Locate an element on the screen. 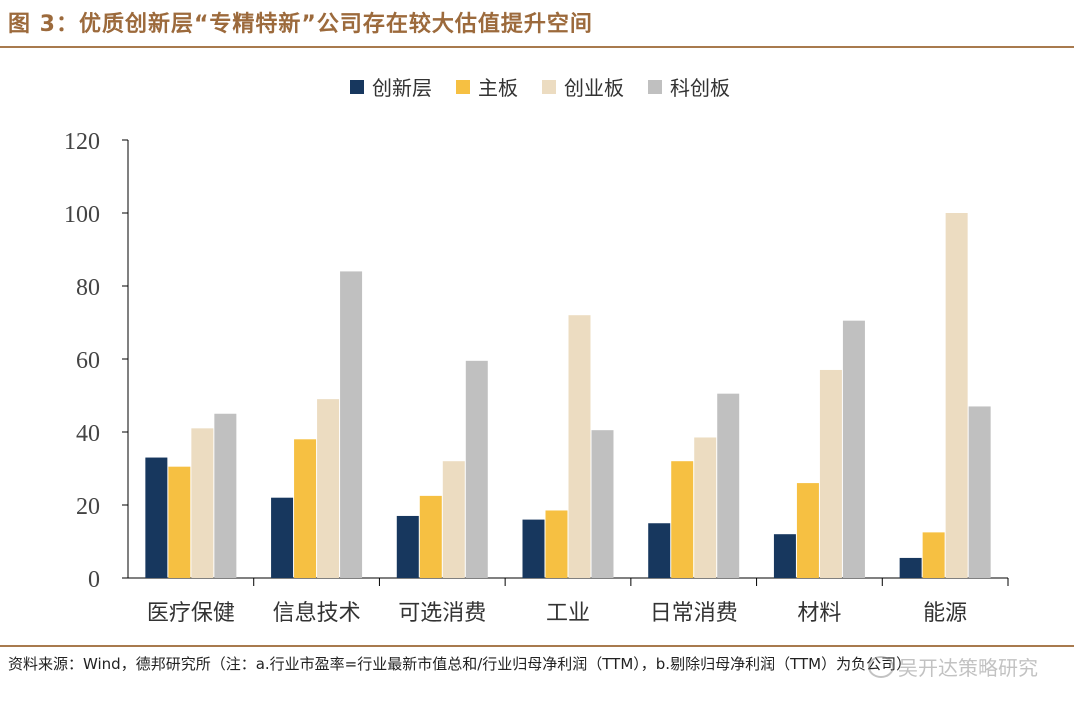 The width and height of the screenshot is (1080, 708). legend-item: 创业板 is located at coordinates (583, 86).